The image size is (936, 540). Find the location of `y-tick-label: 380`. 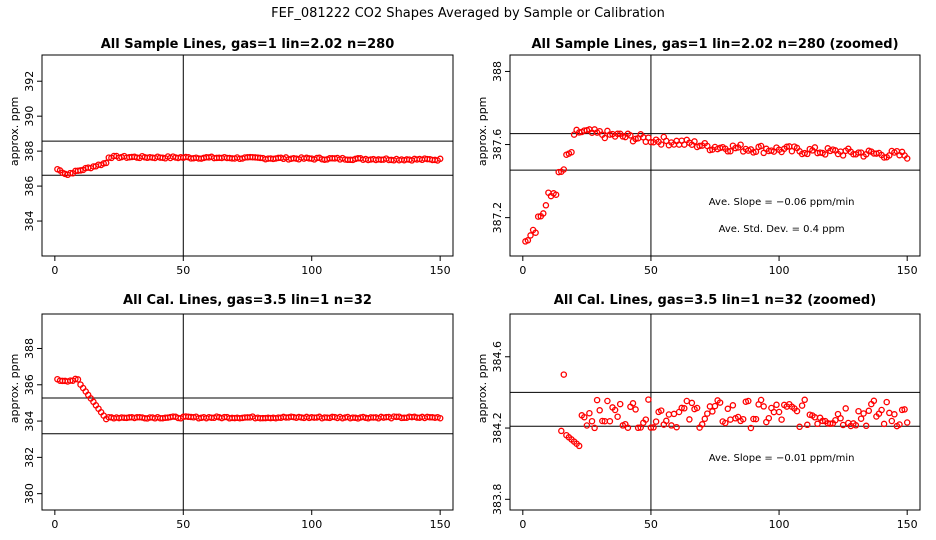

y-tick-label: 380 is located at coordinates (29, 493).